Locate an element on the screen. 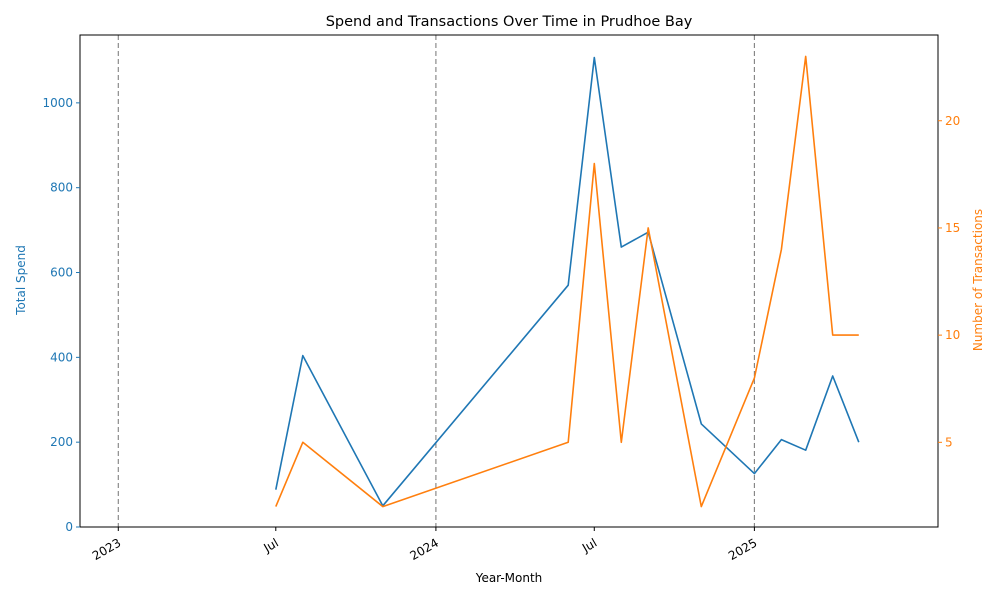 This screenshot has width=1000, height=600. right-y-tick-label: 10 is located at coordinates (952, 335).